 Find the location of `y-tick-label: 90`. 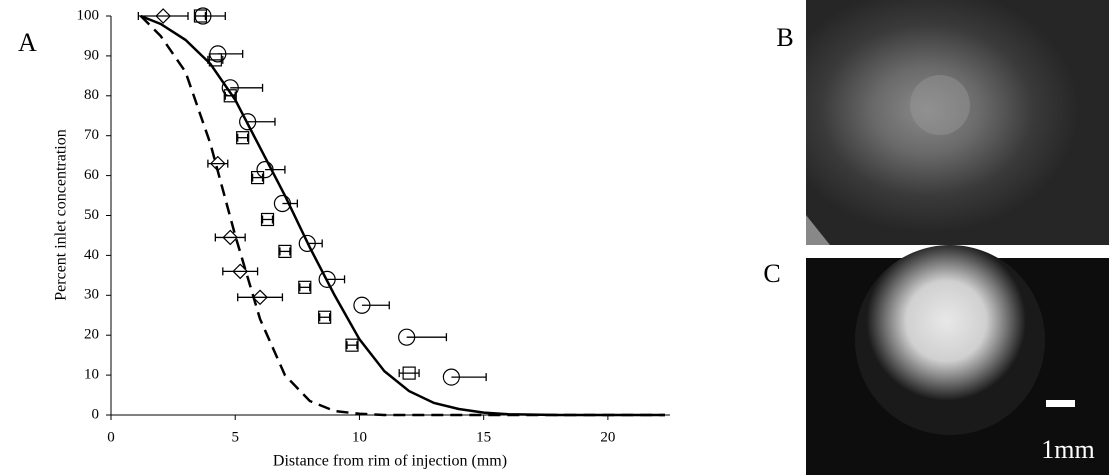

y-tick-label: 90 is located at coordinates (91, 55).